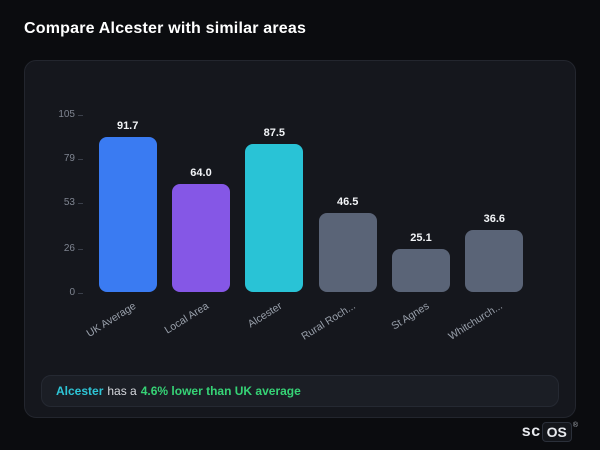 This screenshot has width=600, height=450. Describe the element at coordinates (76, 292) in the screenshot. I see `y-tick-label: 0` at that location.